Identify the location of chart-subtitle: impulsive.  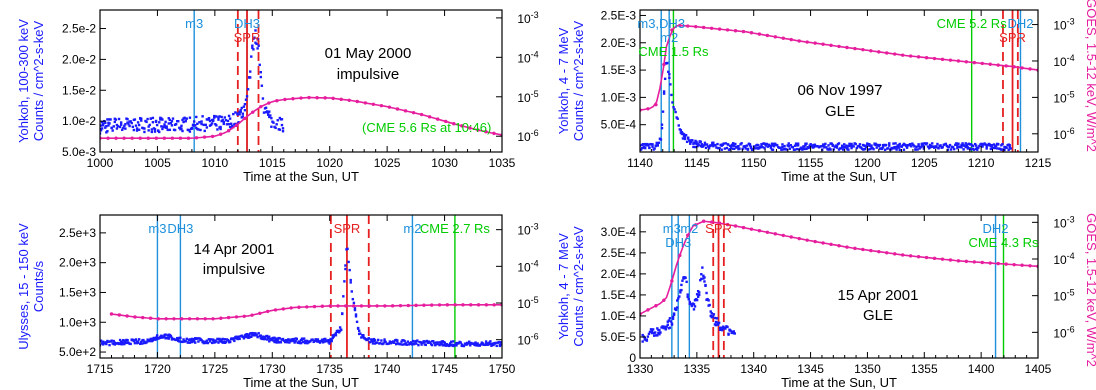
(368, 74).